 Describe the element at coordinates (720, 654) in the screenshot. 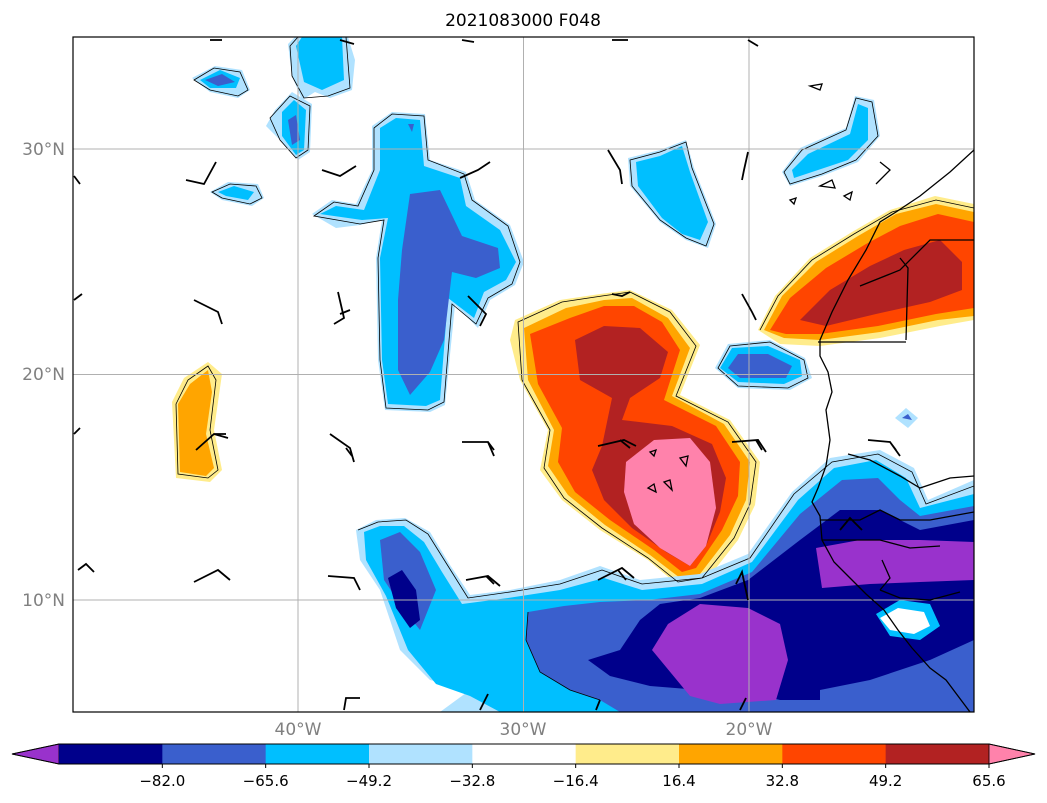

I see `contour-neg-south-v` at that location.